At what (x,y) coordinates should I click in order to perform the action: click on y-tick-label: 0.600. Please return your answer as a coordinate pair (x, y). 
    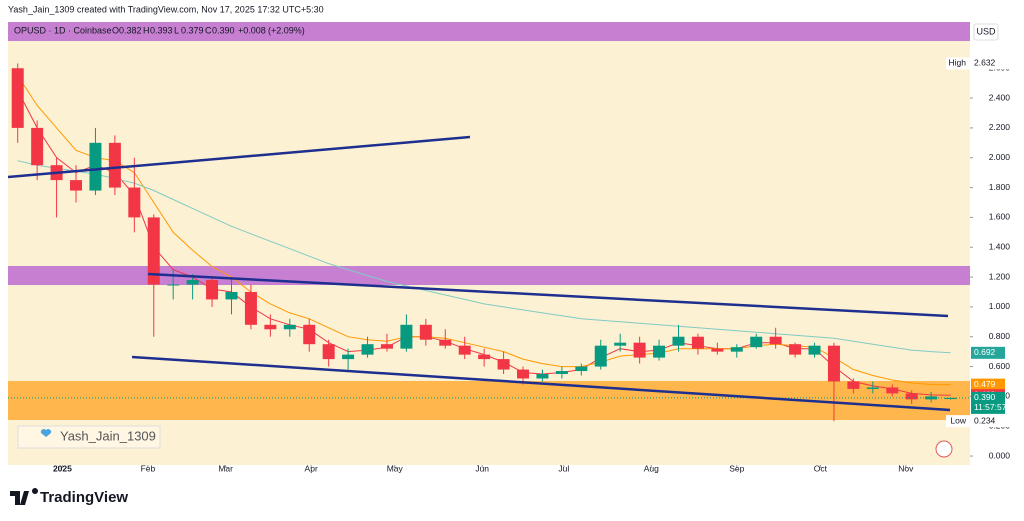
    Looking at the image, I should click on (1000, 366).